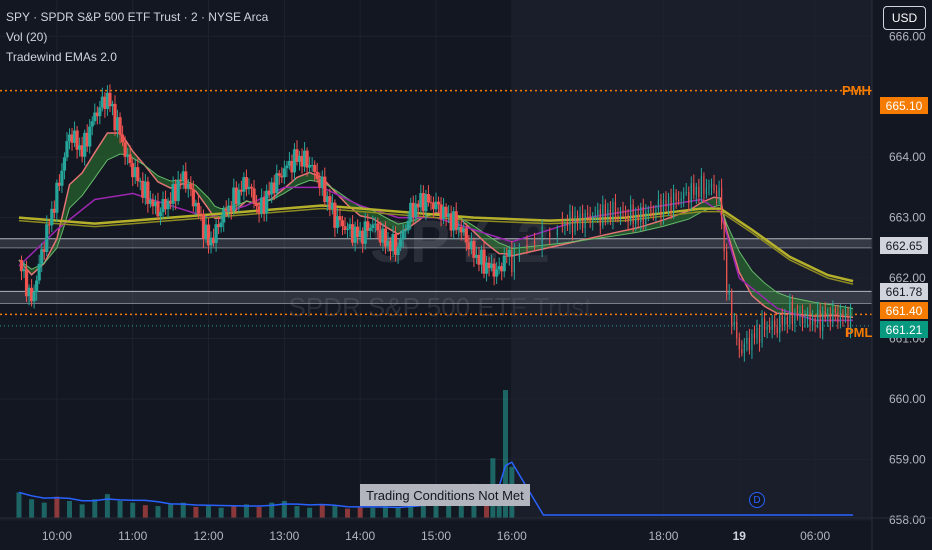  I want to click on ema-indicator-label: Tradewind EMAs 2.0, so click(61, 57).